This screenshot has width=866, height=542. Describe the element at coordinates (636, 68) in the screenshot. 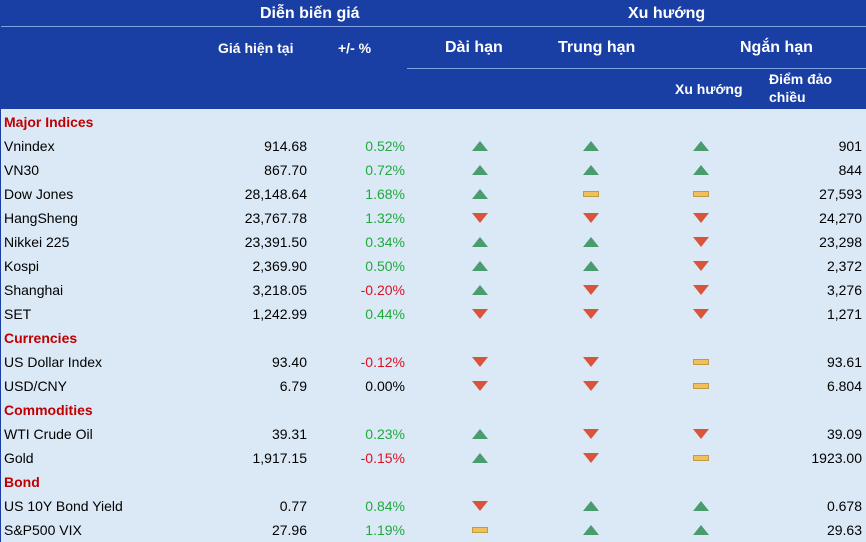

I see `trend-divider` at that location.